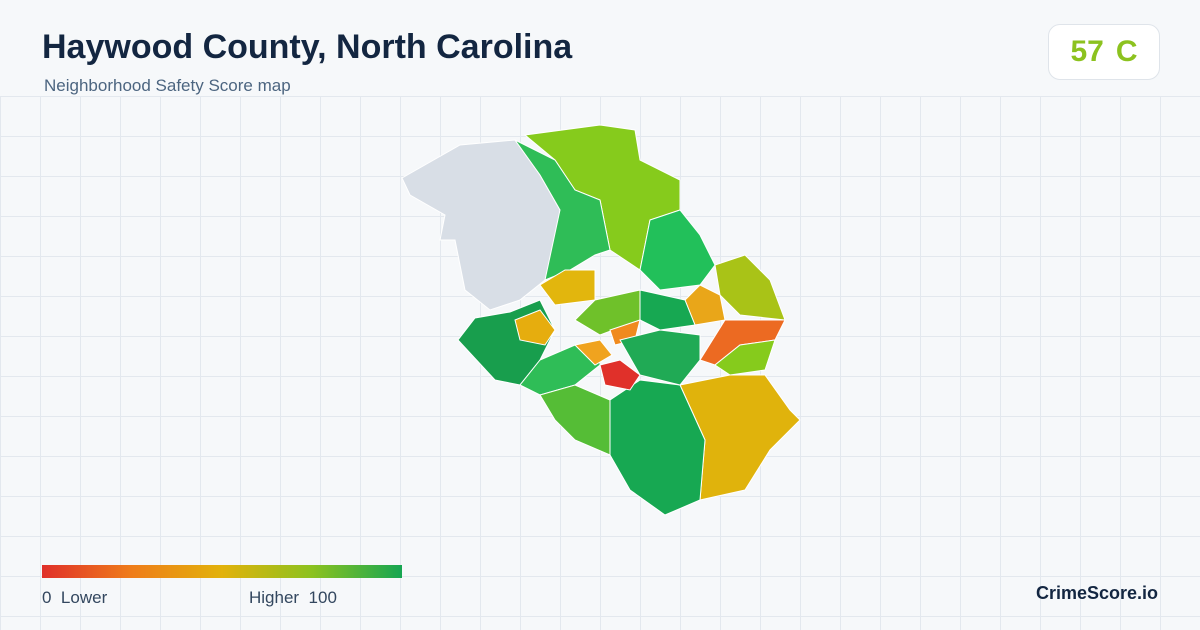 Image resolution: width=1200 pixels, height=630 pixels. What do you see at coordinates (84, 597) in the screenshot?
I see `legend-min-label: Lower` at bounding box center [84, 597].